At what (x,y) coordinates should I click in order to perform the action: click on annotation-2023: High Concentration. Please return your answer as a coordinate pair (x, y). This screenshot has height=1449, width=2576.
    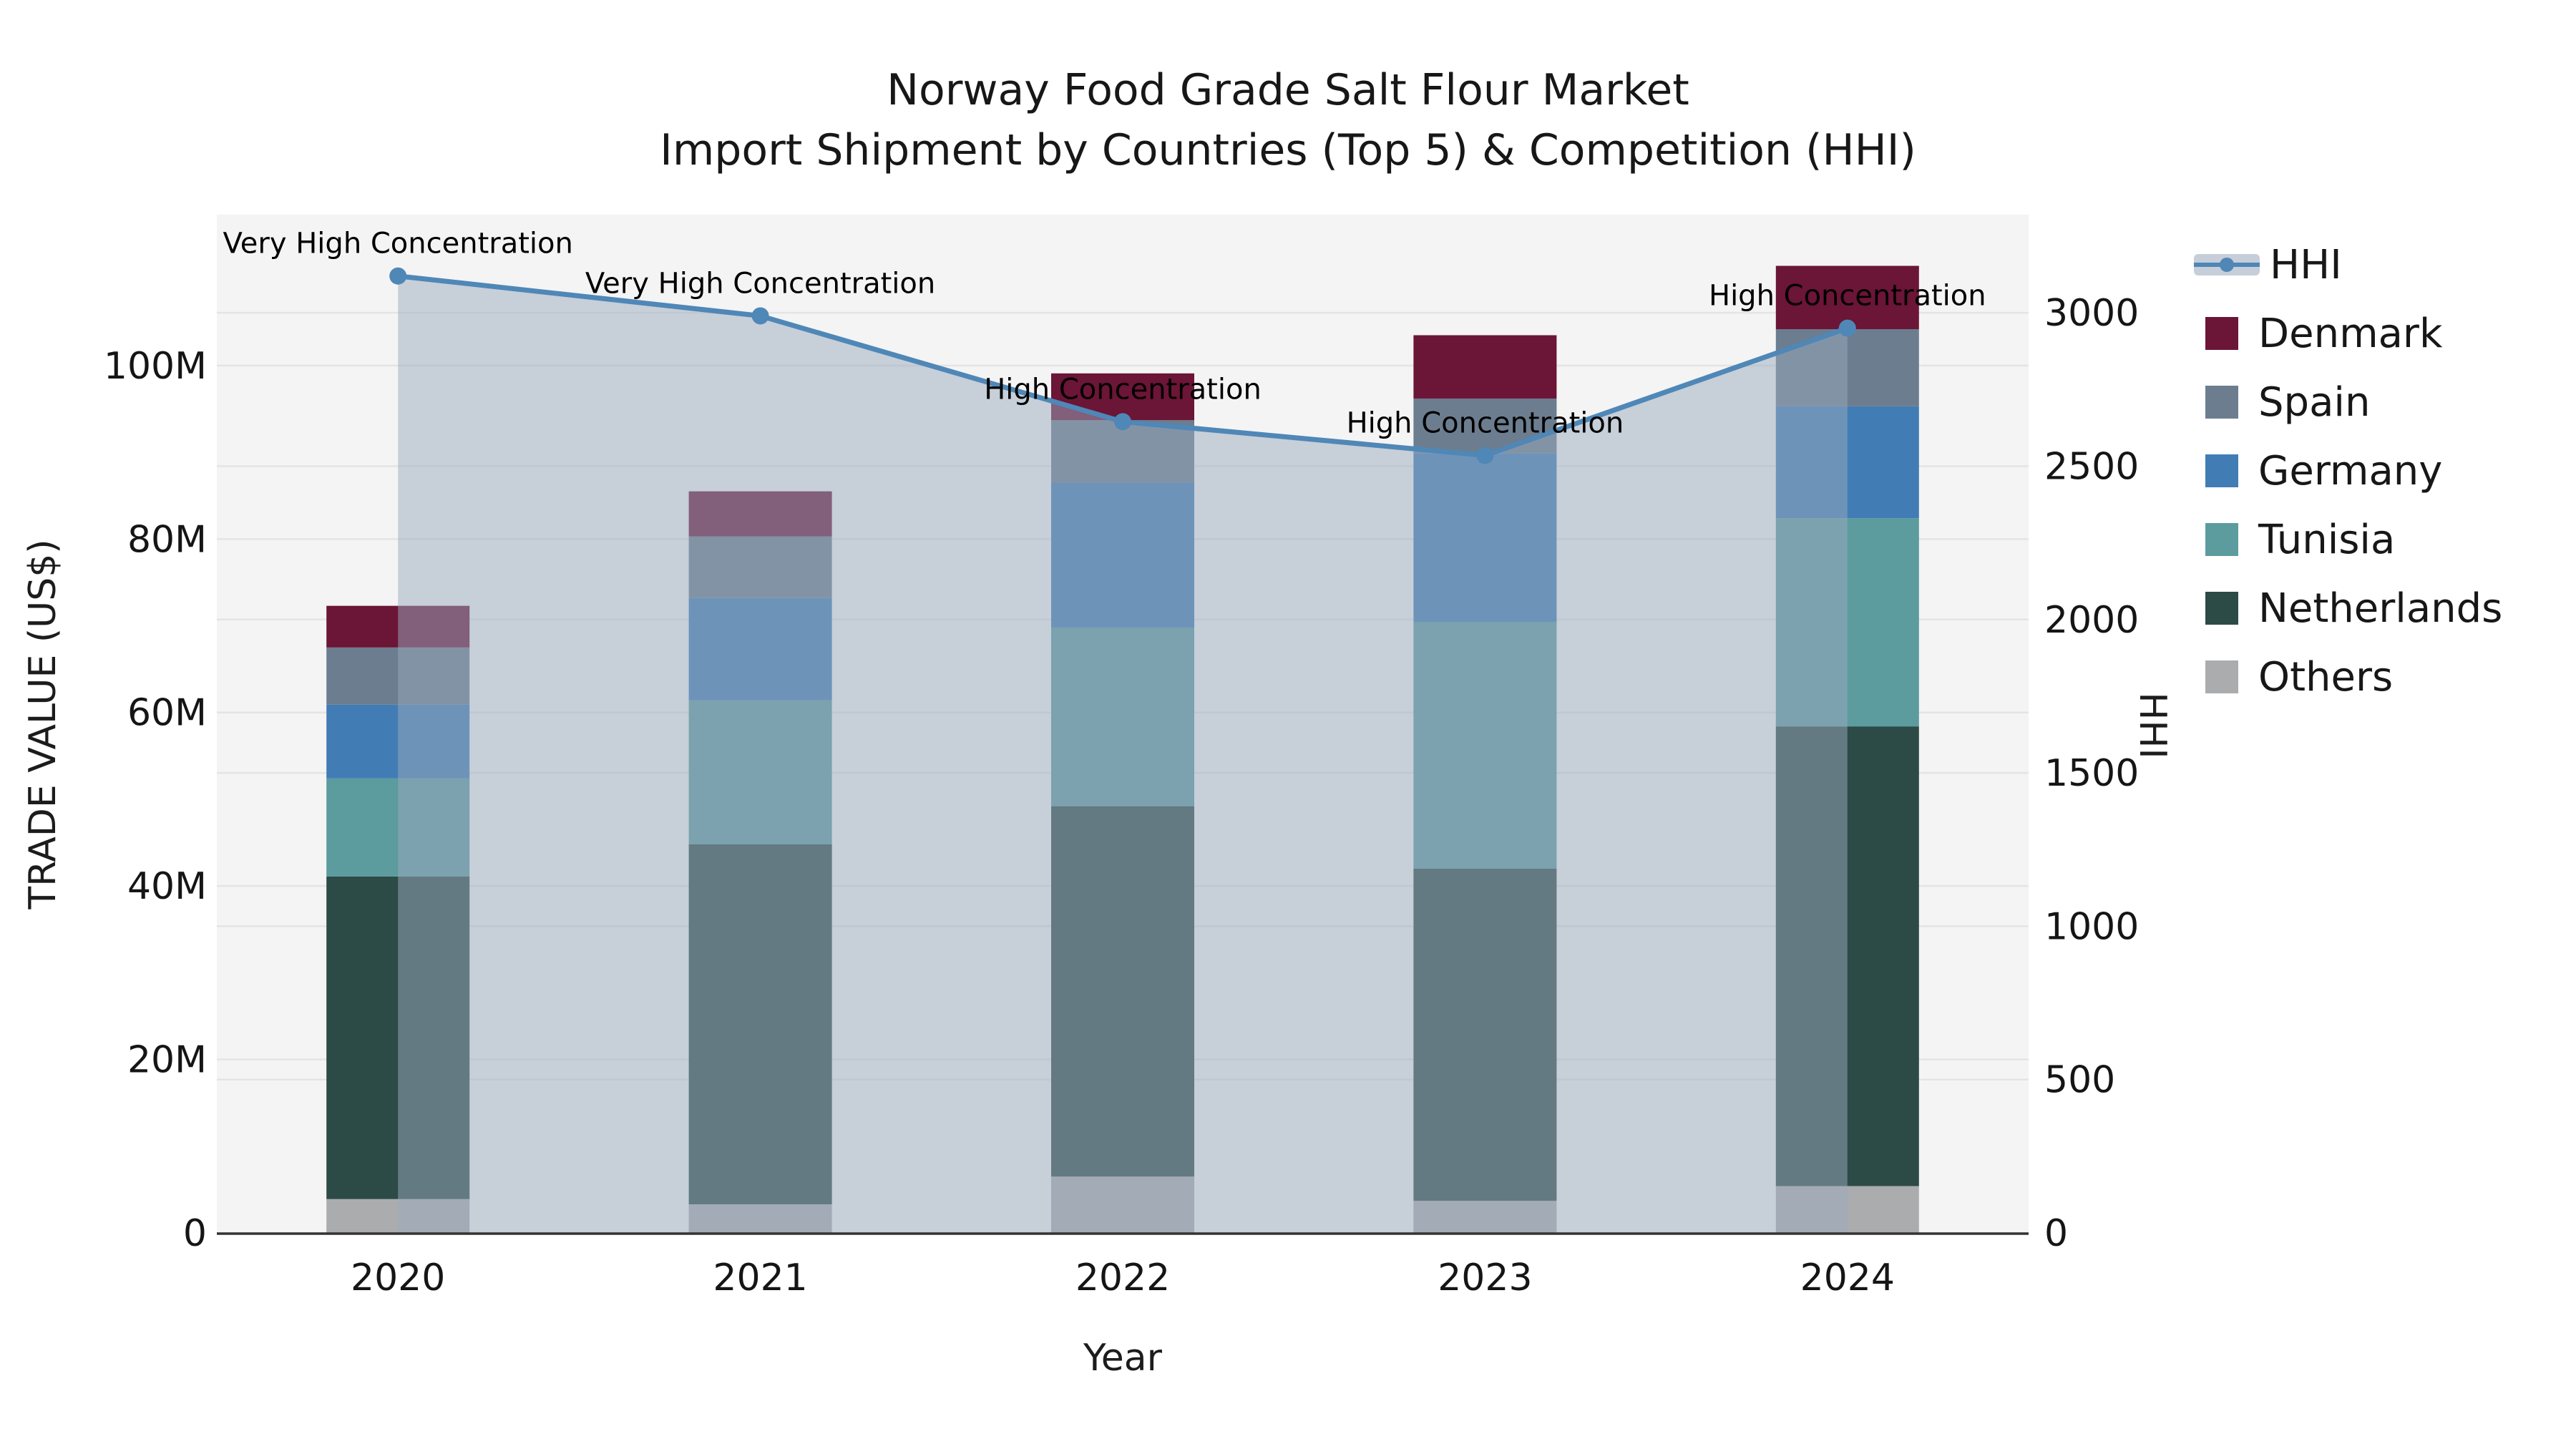
    Looking at the image, I should click on (1485, 422).